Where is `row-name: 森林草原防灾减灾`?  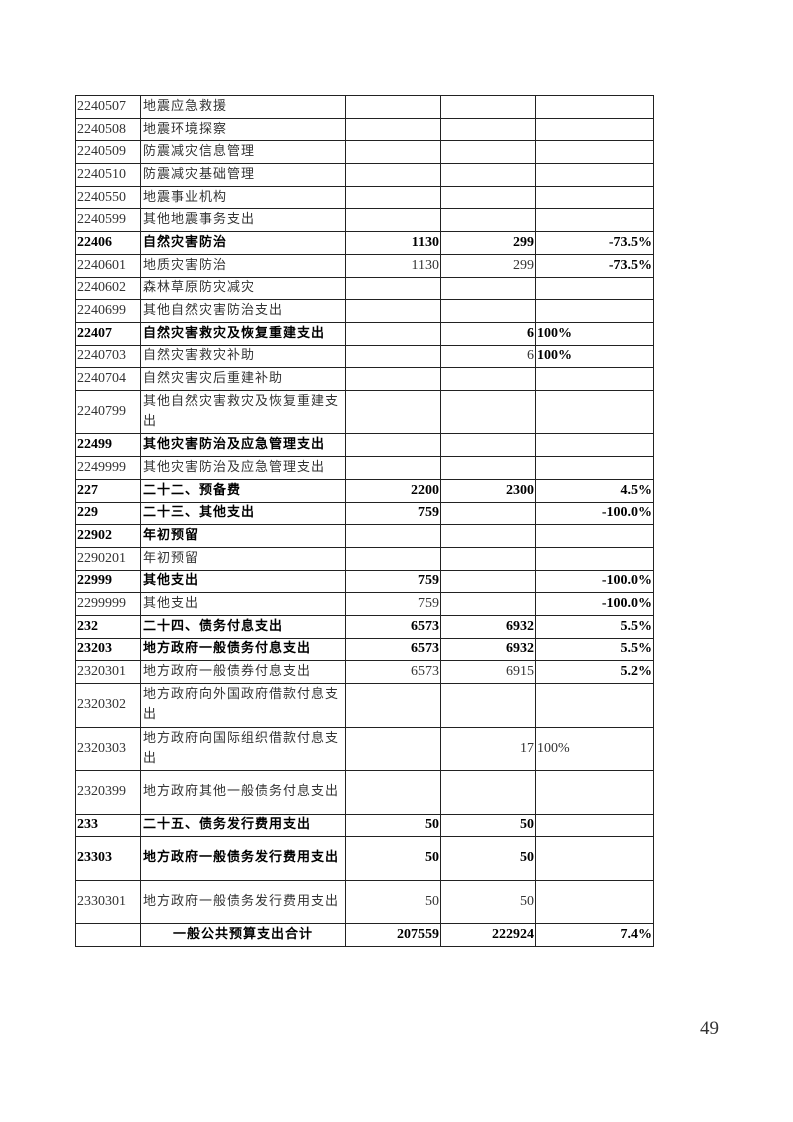
row-name: 森林草原防灾减灾 is located at coordinates (243, 288).